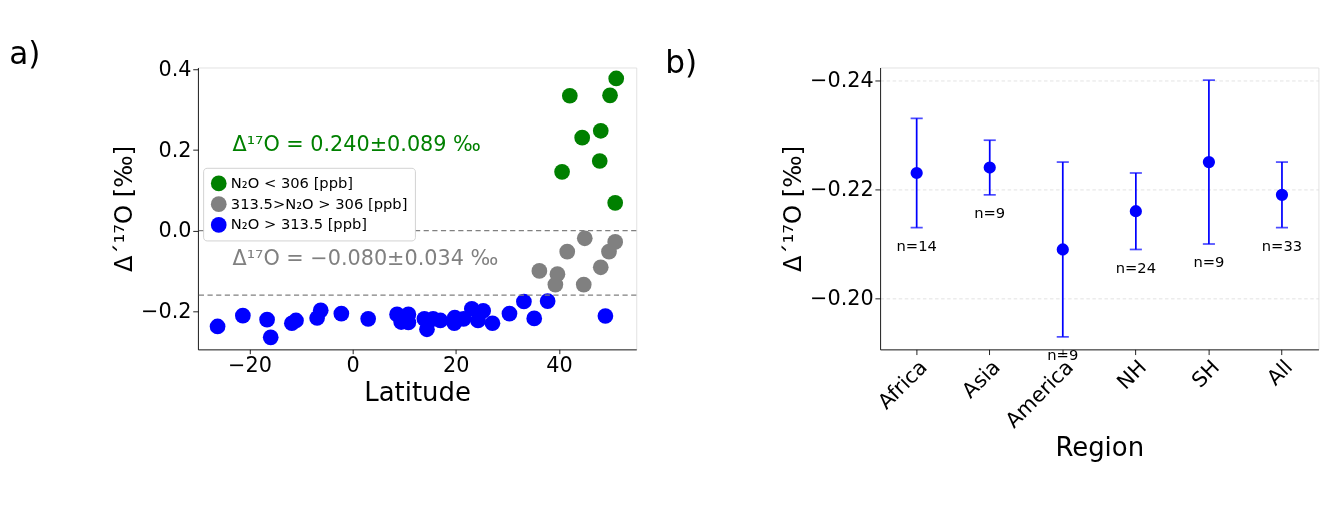 This screenshot has height=515, width=1328. What do you see at coordinates (292, 182) in the screenshot?
I see `legend-label: N₂O < 306 [ppb]` at bounding box center [292, 182].